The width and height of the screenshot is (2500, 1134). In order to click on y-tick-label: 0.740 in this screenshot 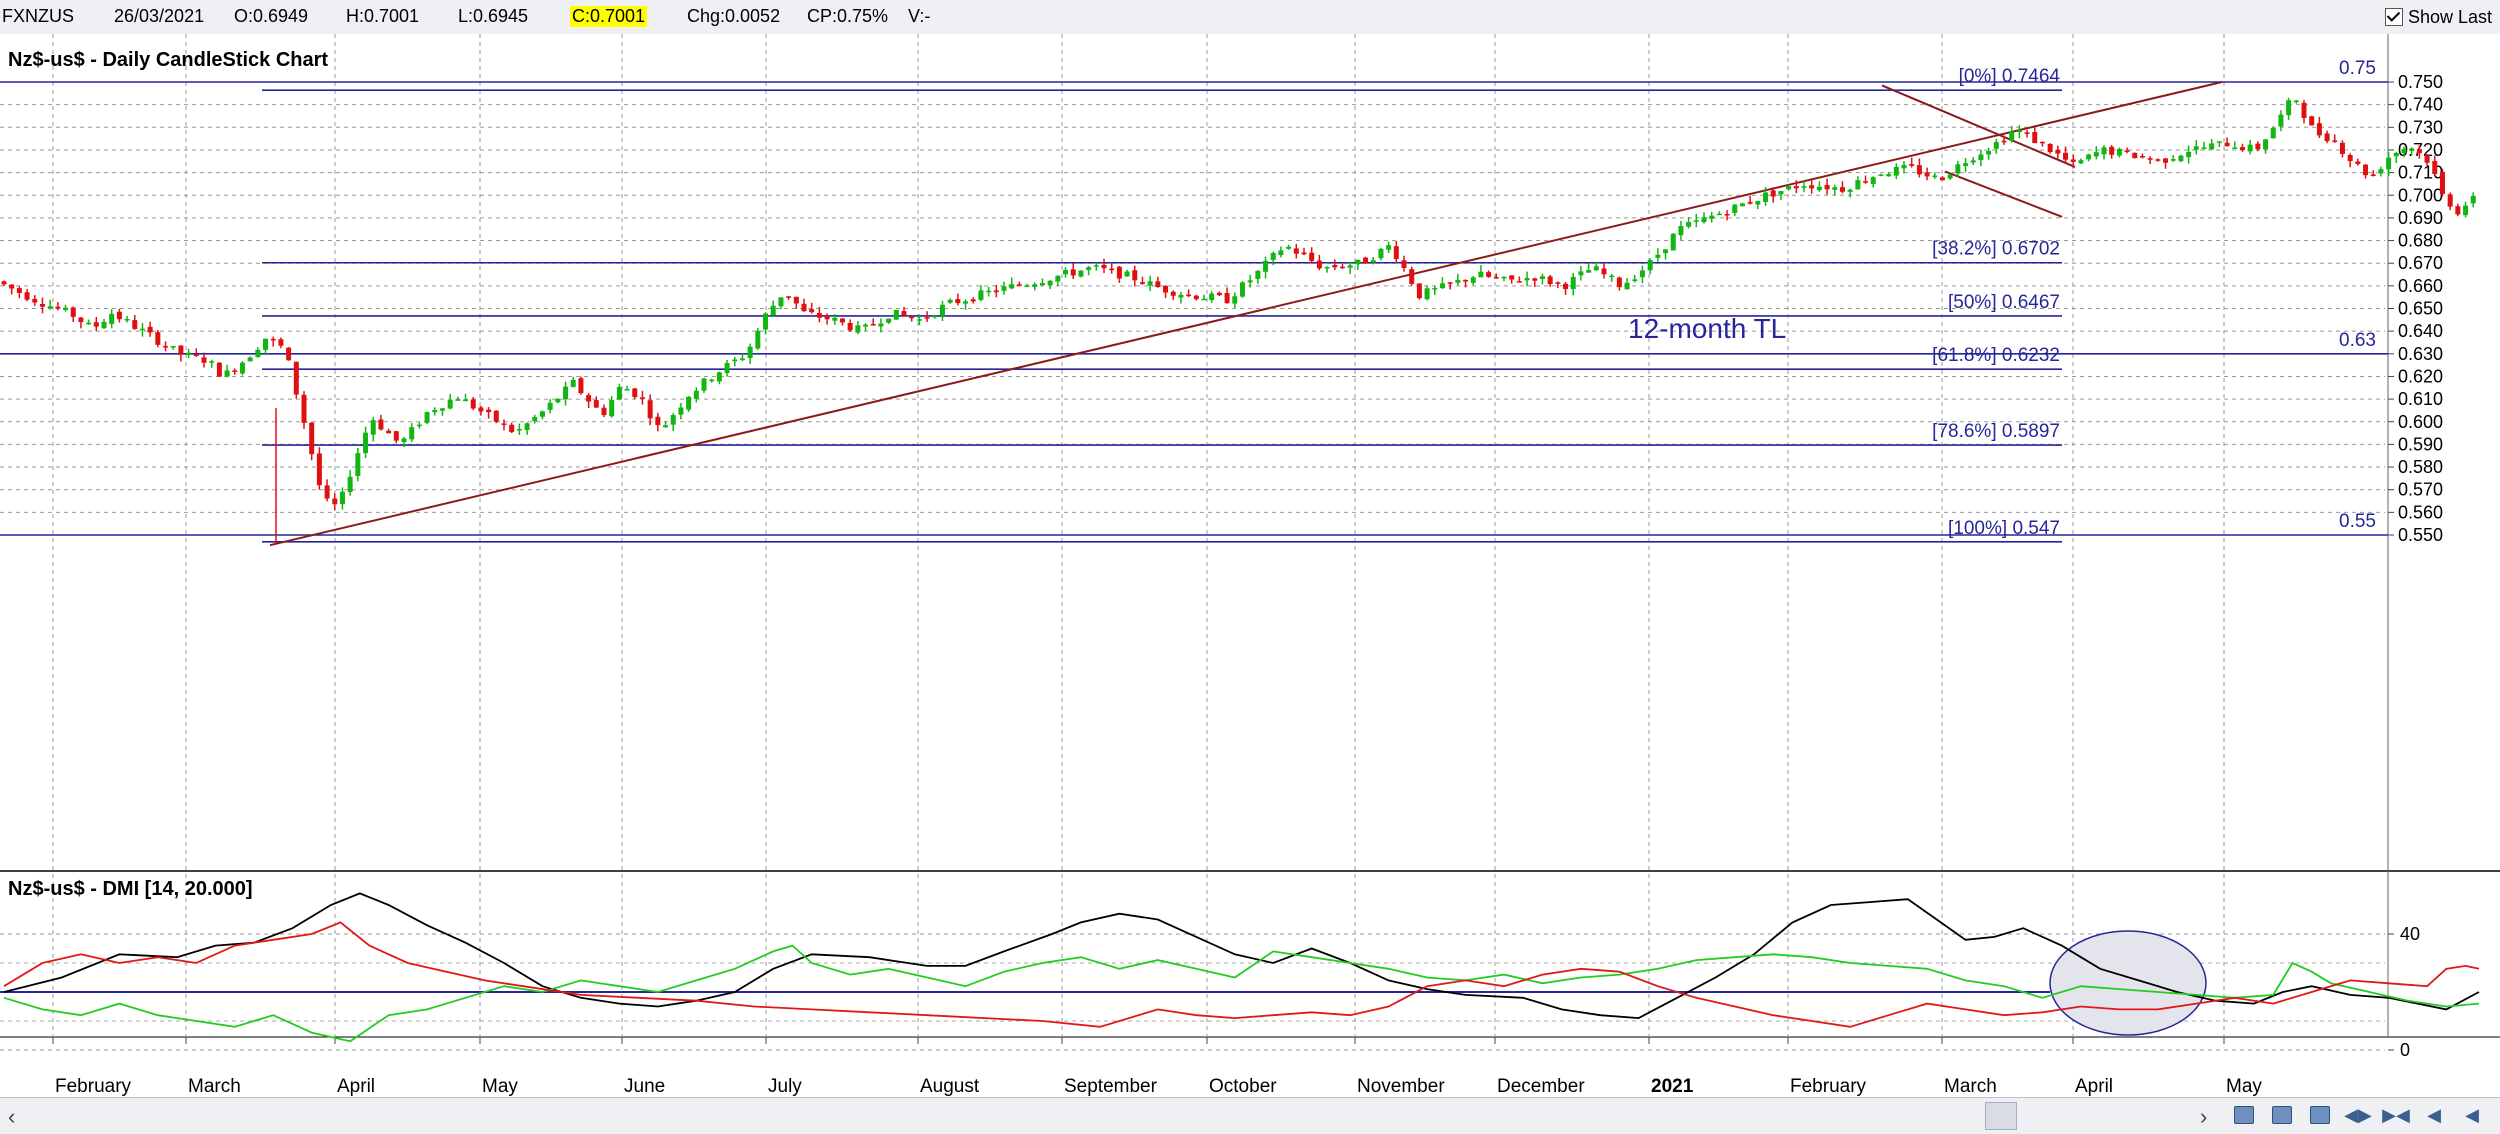, I will do `click(2420, 105)`.